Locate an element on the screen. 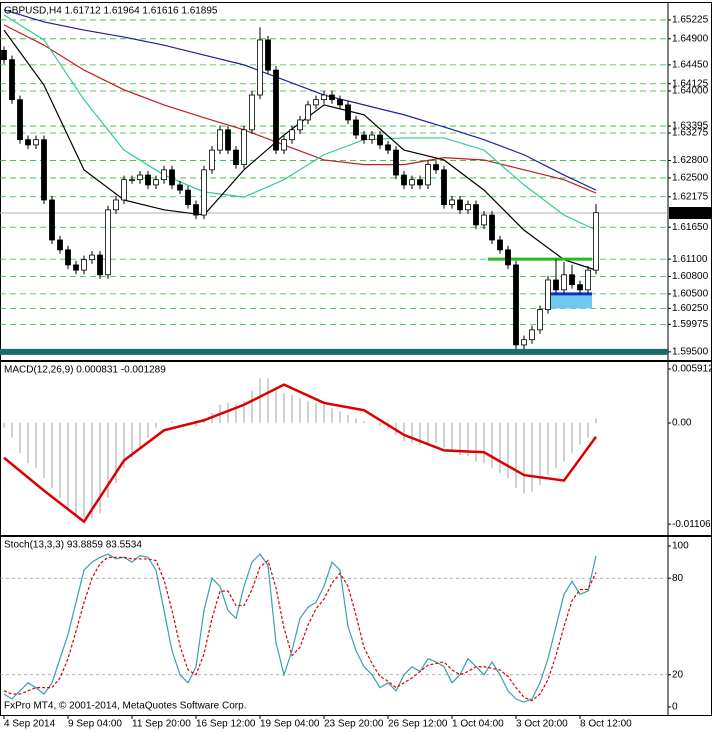 Image resolution: width=712 pixels, height=732 pixels. y-tick-label: 1.61650 is located at coordinates (690, 227).